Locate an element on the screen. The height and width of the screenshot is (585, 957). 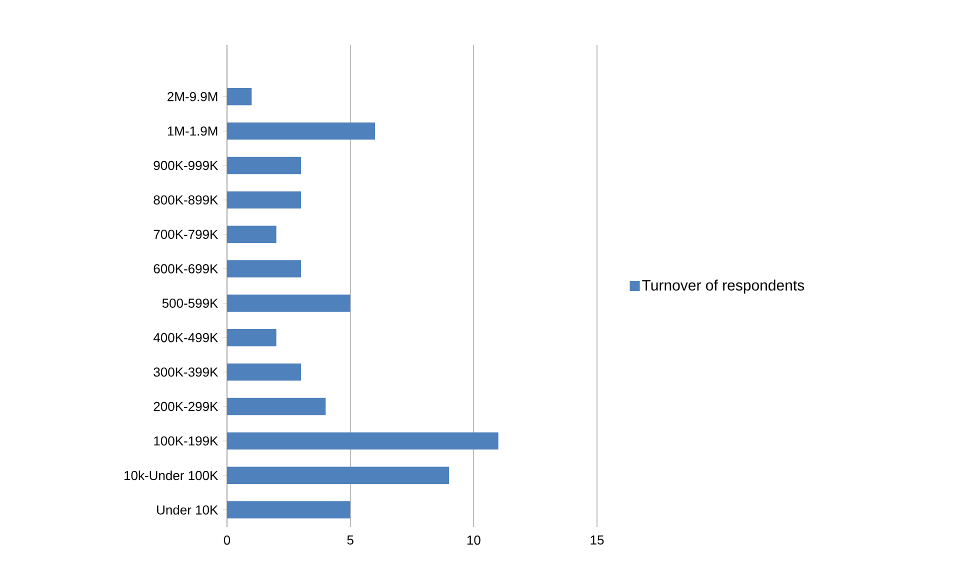
y-tick-label: 300K-399K is located at coordinates (186, 372).